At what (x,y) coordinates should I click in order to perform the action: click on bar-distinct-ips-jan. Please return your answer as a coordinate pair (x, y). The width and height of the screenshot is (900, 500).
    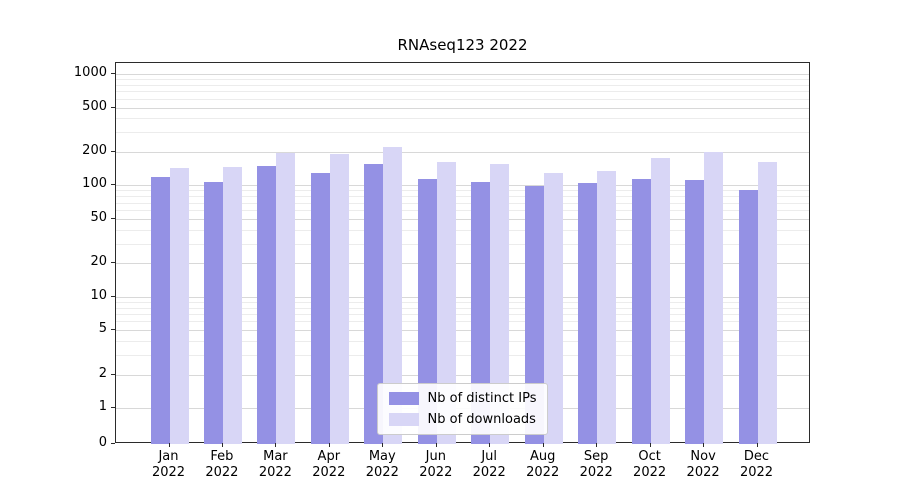
    Looking at the image, I should click on (160, 310).